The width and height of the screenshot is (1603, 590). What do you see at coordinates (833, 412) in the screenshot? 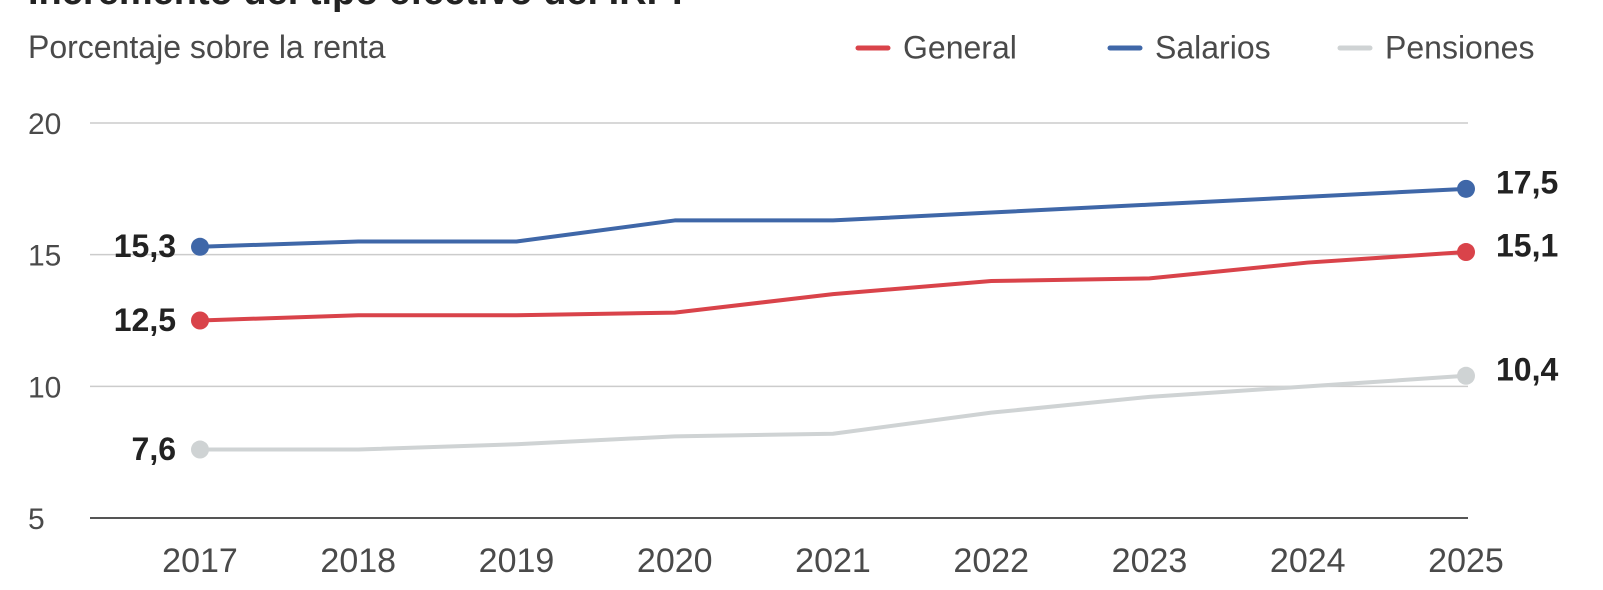
I see `series-line-pensiones` at bounding box center [833, 412].